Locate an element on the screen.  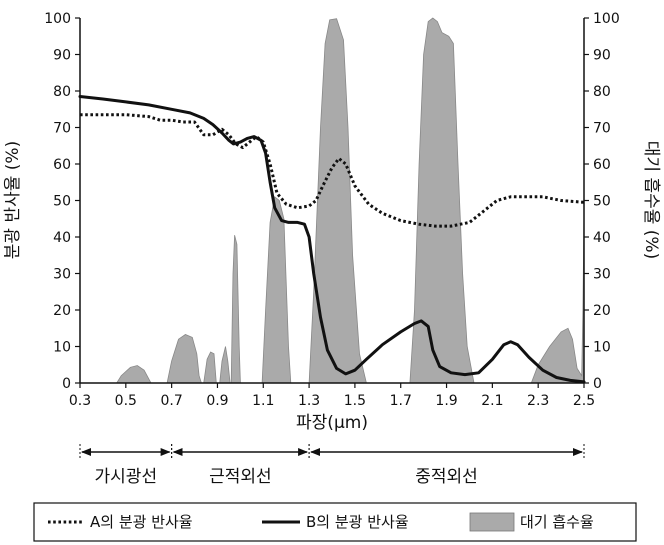
right-tick-label: 10 is located at coordinates (602, 348).